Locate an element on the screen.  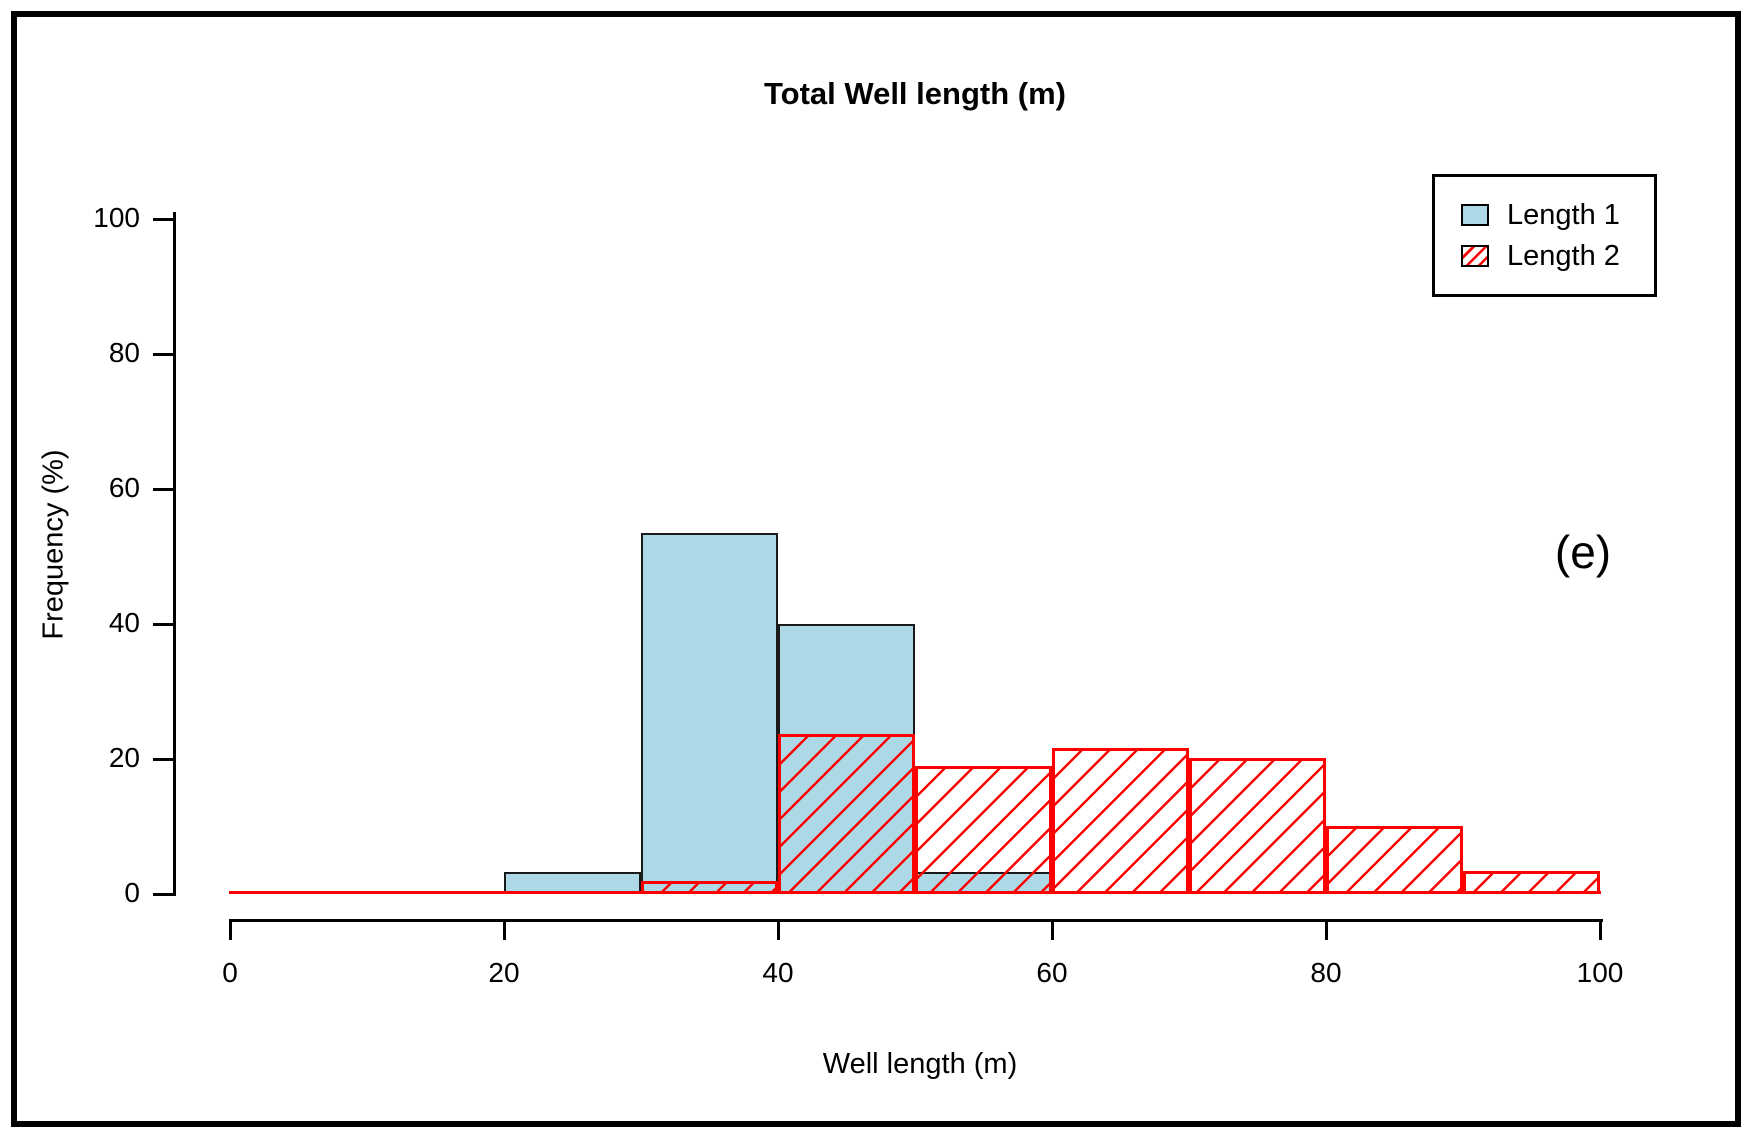
y-tick-label: 100 is located at coordinates (116, 217).